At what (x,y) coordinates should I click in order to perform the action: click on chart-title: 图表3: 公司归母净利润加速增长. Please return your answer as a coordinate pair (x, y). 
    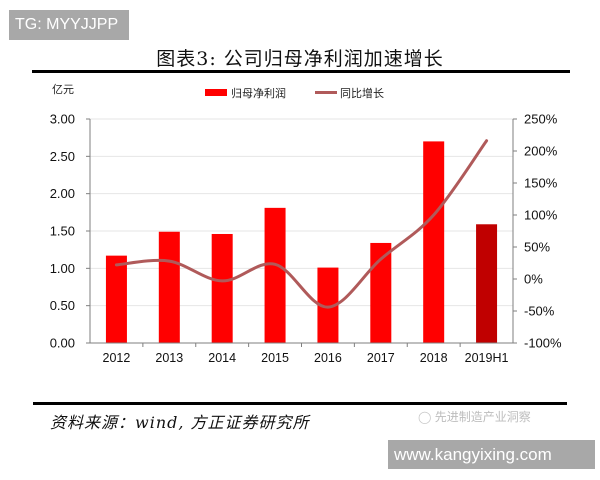
    Looking at the image, I should click on (300, 59).